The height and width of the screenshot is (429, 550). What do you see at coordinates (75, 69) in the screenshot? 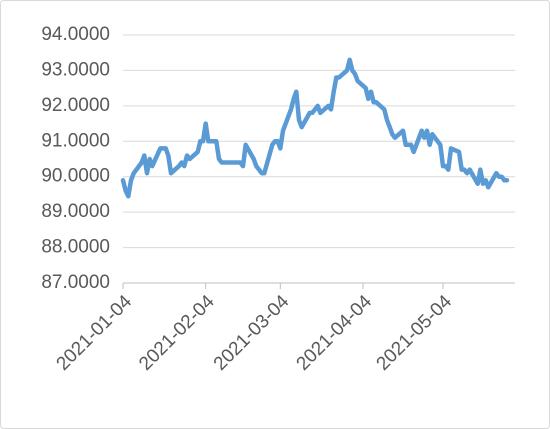
I see `y-tick-label: 93.0000` at bounding box center [75, 69].